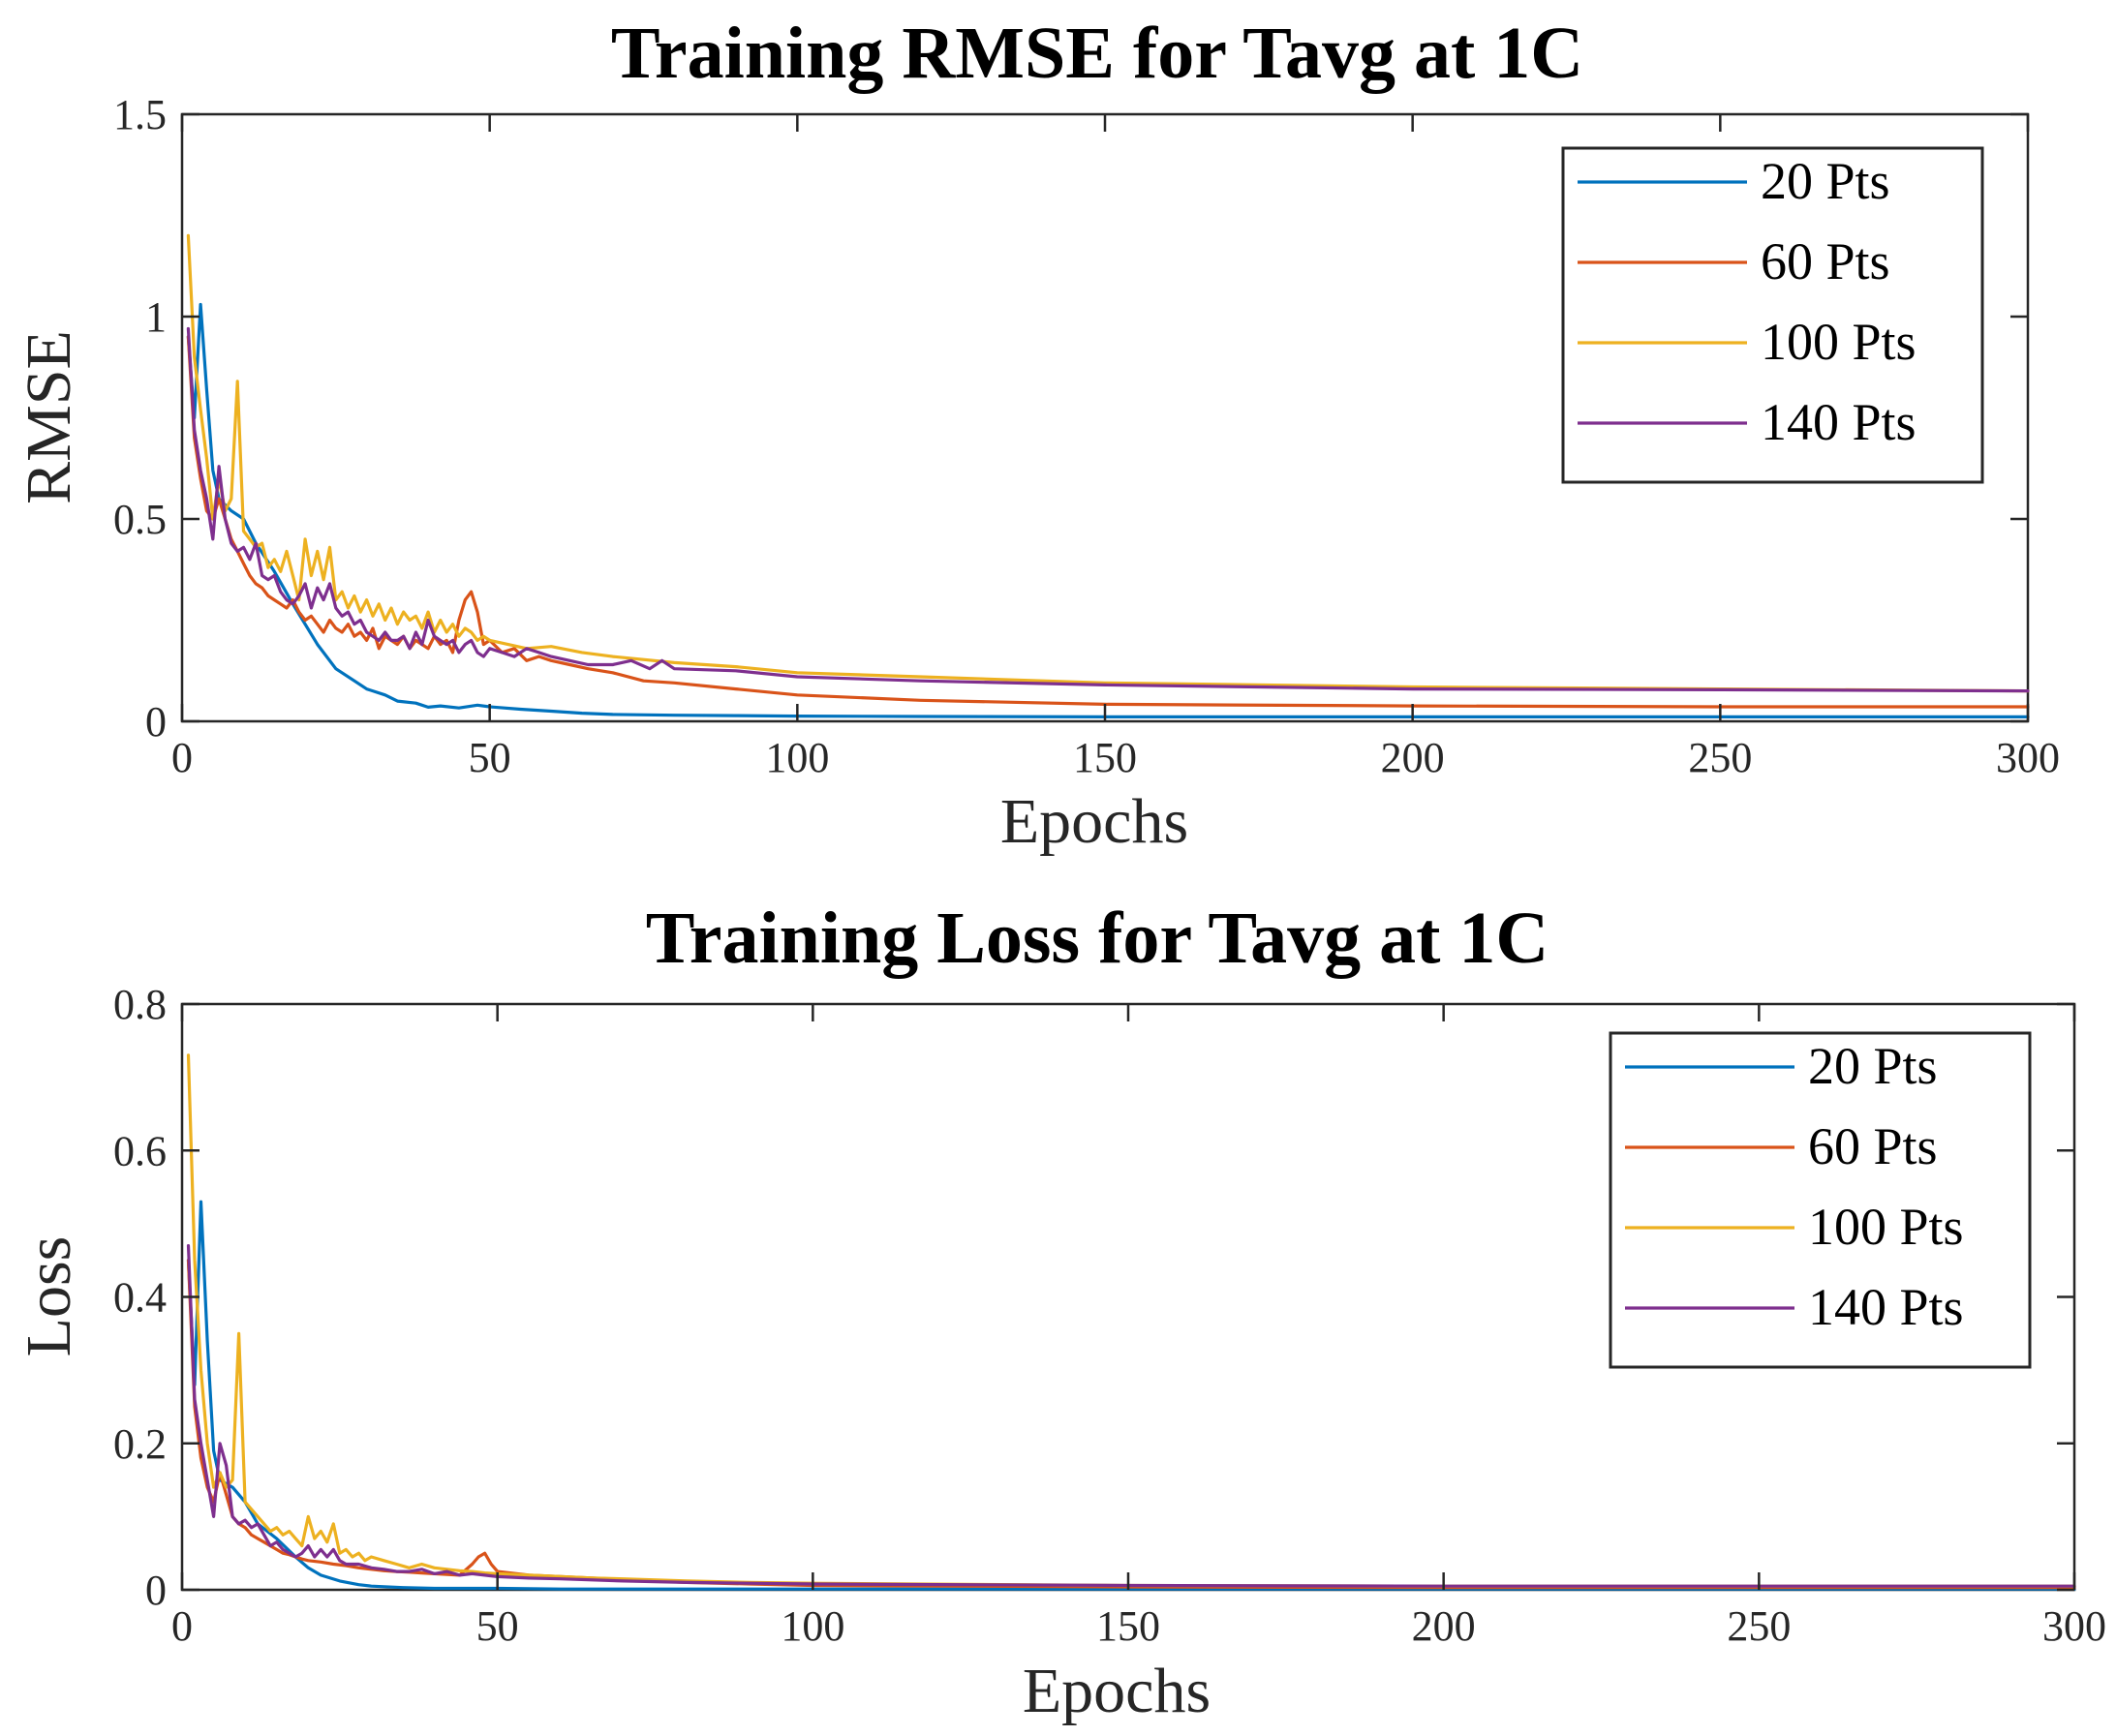 This screenshot has width=2116, height=1736. Describe the element at coordinates (1873, 1066) in the screenshot. I see `loss-legend-label-20-pts: 20 Pts` at that location.